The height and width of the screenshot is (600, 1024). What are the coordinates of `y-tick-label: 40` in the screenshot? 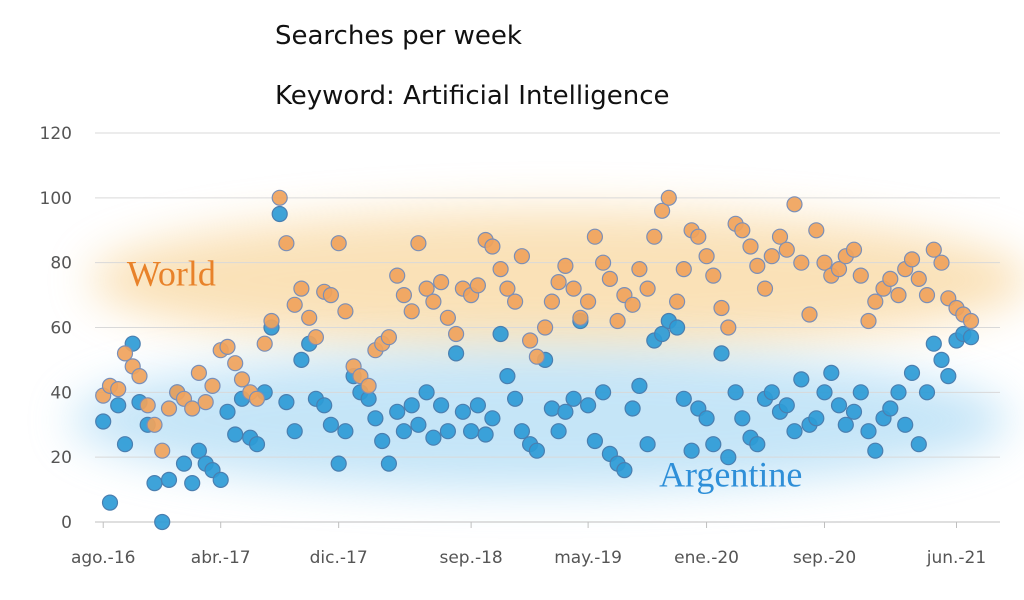 It's located at (61, 393).